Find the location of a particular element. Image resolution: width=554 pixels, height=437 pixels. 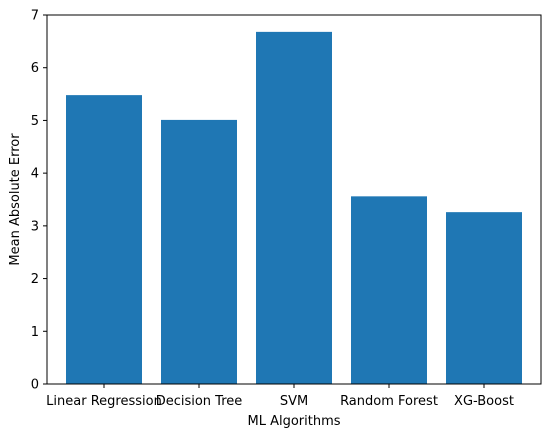

y-axis-ticks: 0 1 2 3 4 5 6 7 is located at coordinates (39, 201).